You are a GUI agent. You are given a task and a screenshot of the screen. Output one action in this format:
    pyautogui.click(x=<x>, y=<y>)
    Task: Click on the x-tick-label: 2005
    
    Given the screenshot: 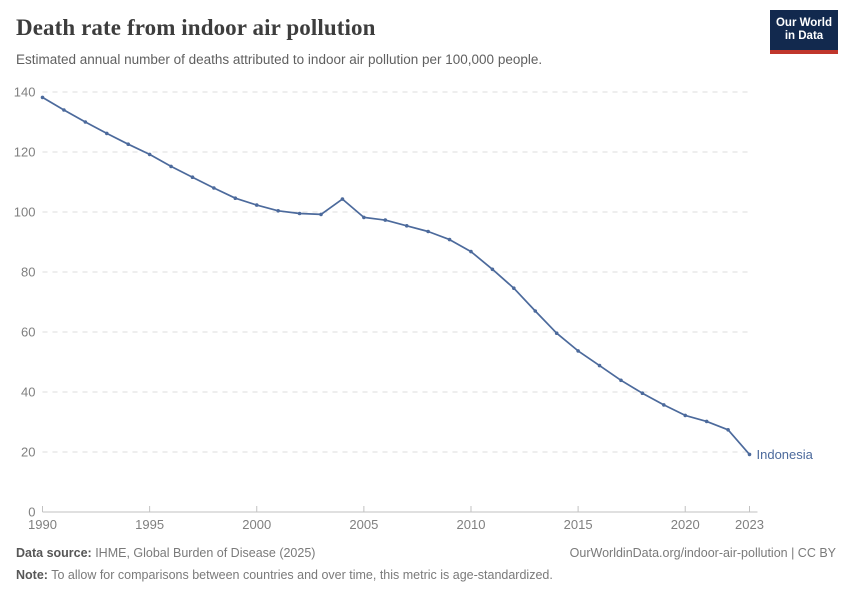 What is the action you would take?
    pyautogui.click(x=363, y=524)
    